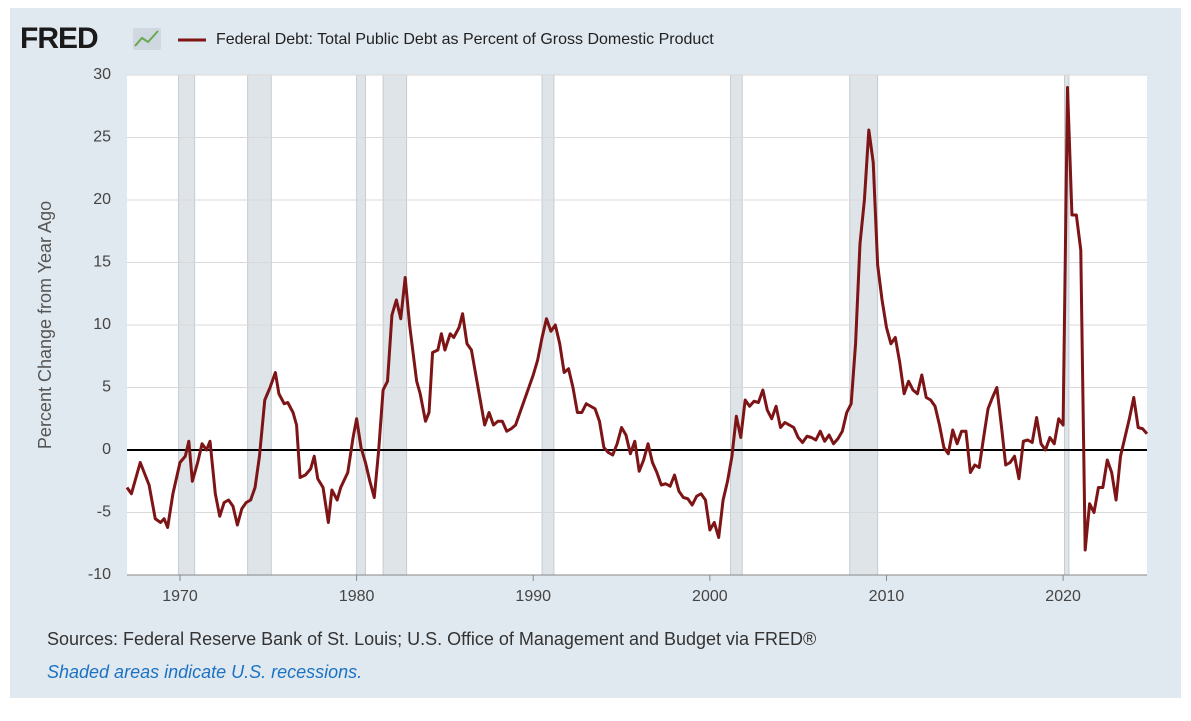 The height and width of the screenshot is (721, 1191). I want to click on y-tick-label: 30, so click(102, 74).